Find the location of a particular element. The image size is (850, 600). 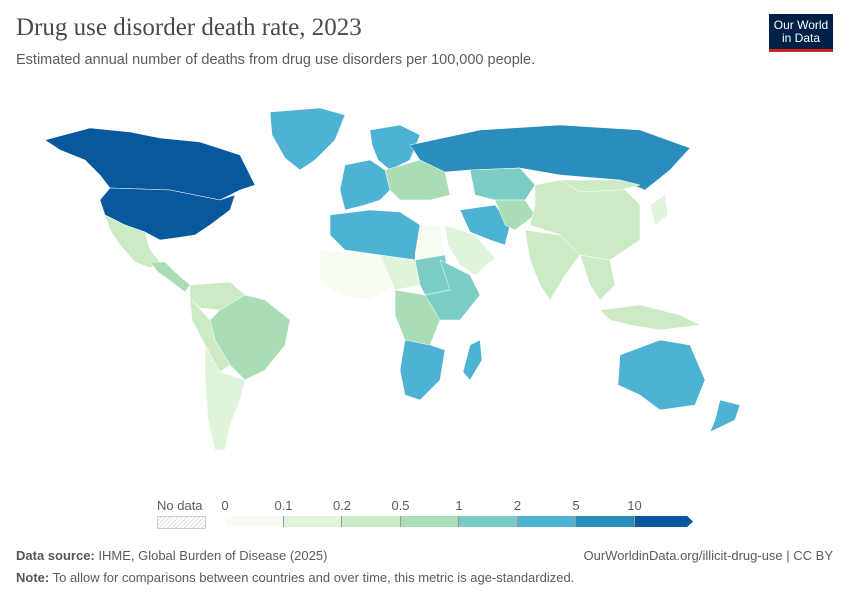

no-data-label: No data is located at coordinates (180, 505).